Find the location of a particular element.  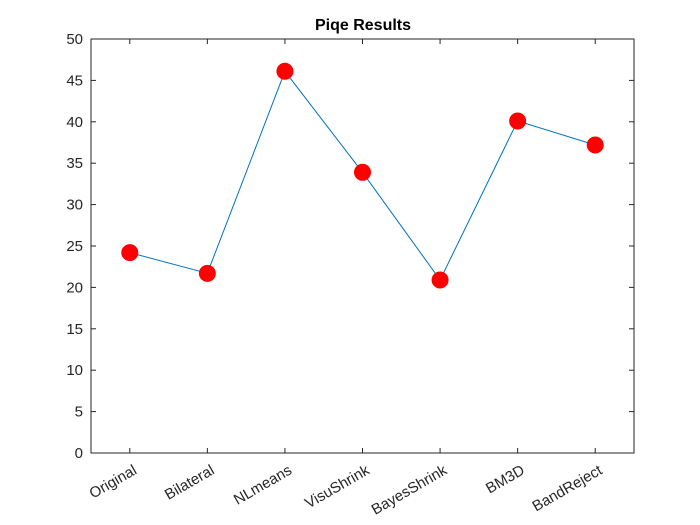

y-tick-label: 40 is located at coordinates (74, 122).